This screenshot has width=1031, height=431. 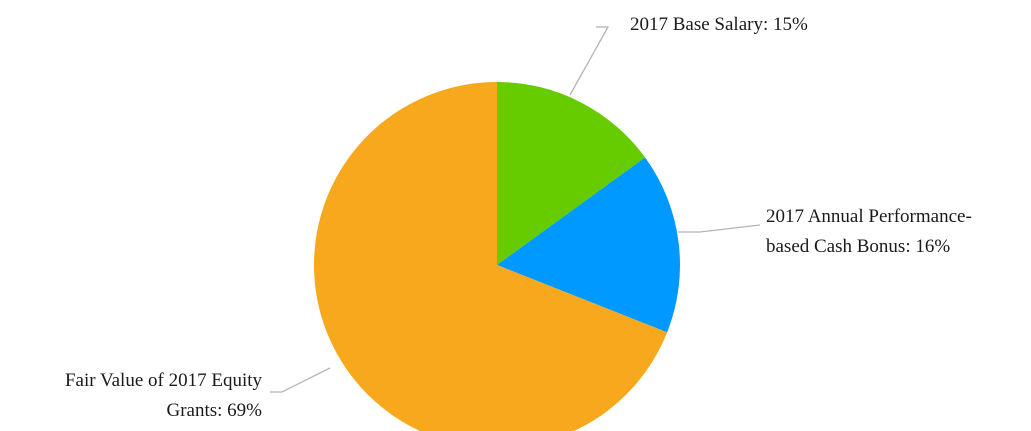 I want to click on slice-label-1-line-1: 2017 Base Salary: 15%, so click(x=719, y=24).